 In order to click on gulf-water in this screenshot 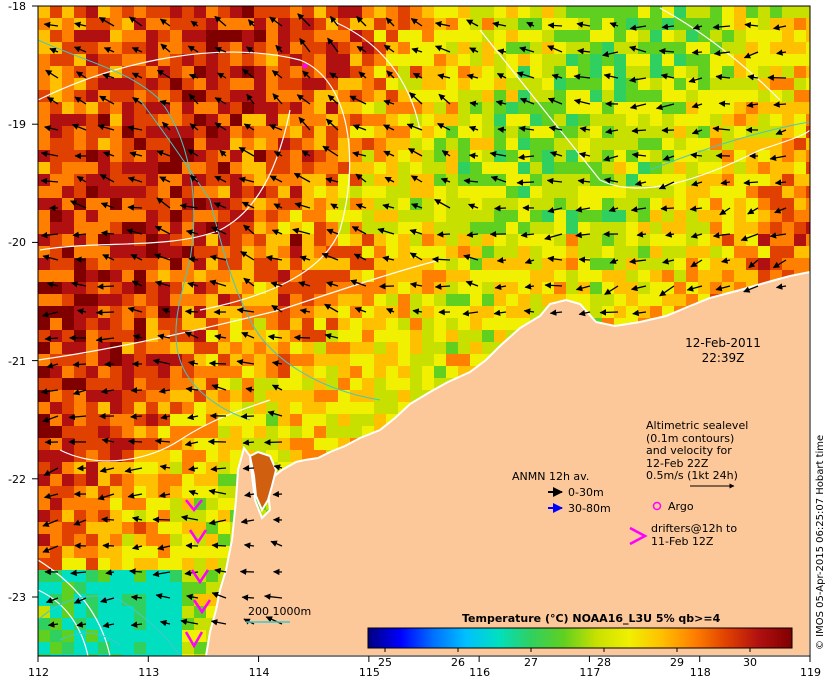, I will do `click(263, 481)`.